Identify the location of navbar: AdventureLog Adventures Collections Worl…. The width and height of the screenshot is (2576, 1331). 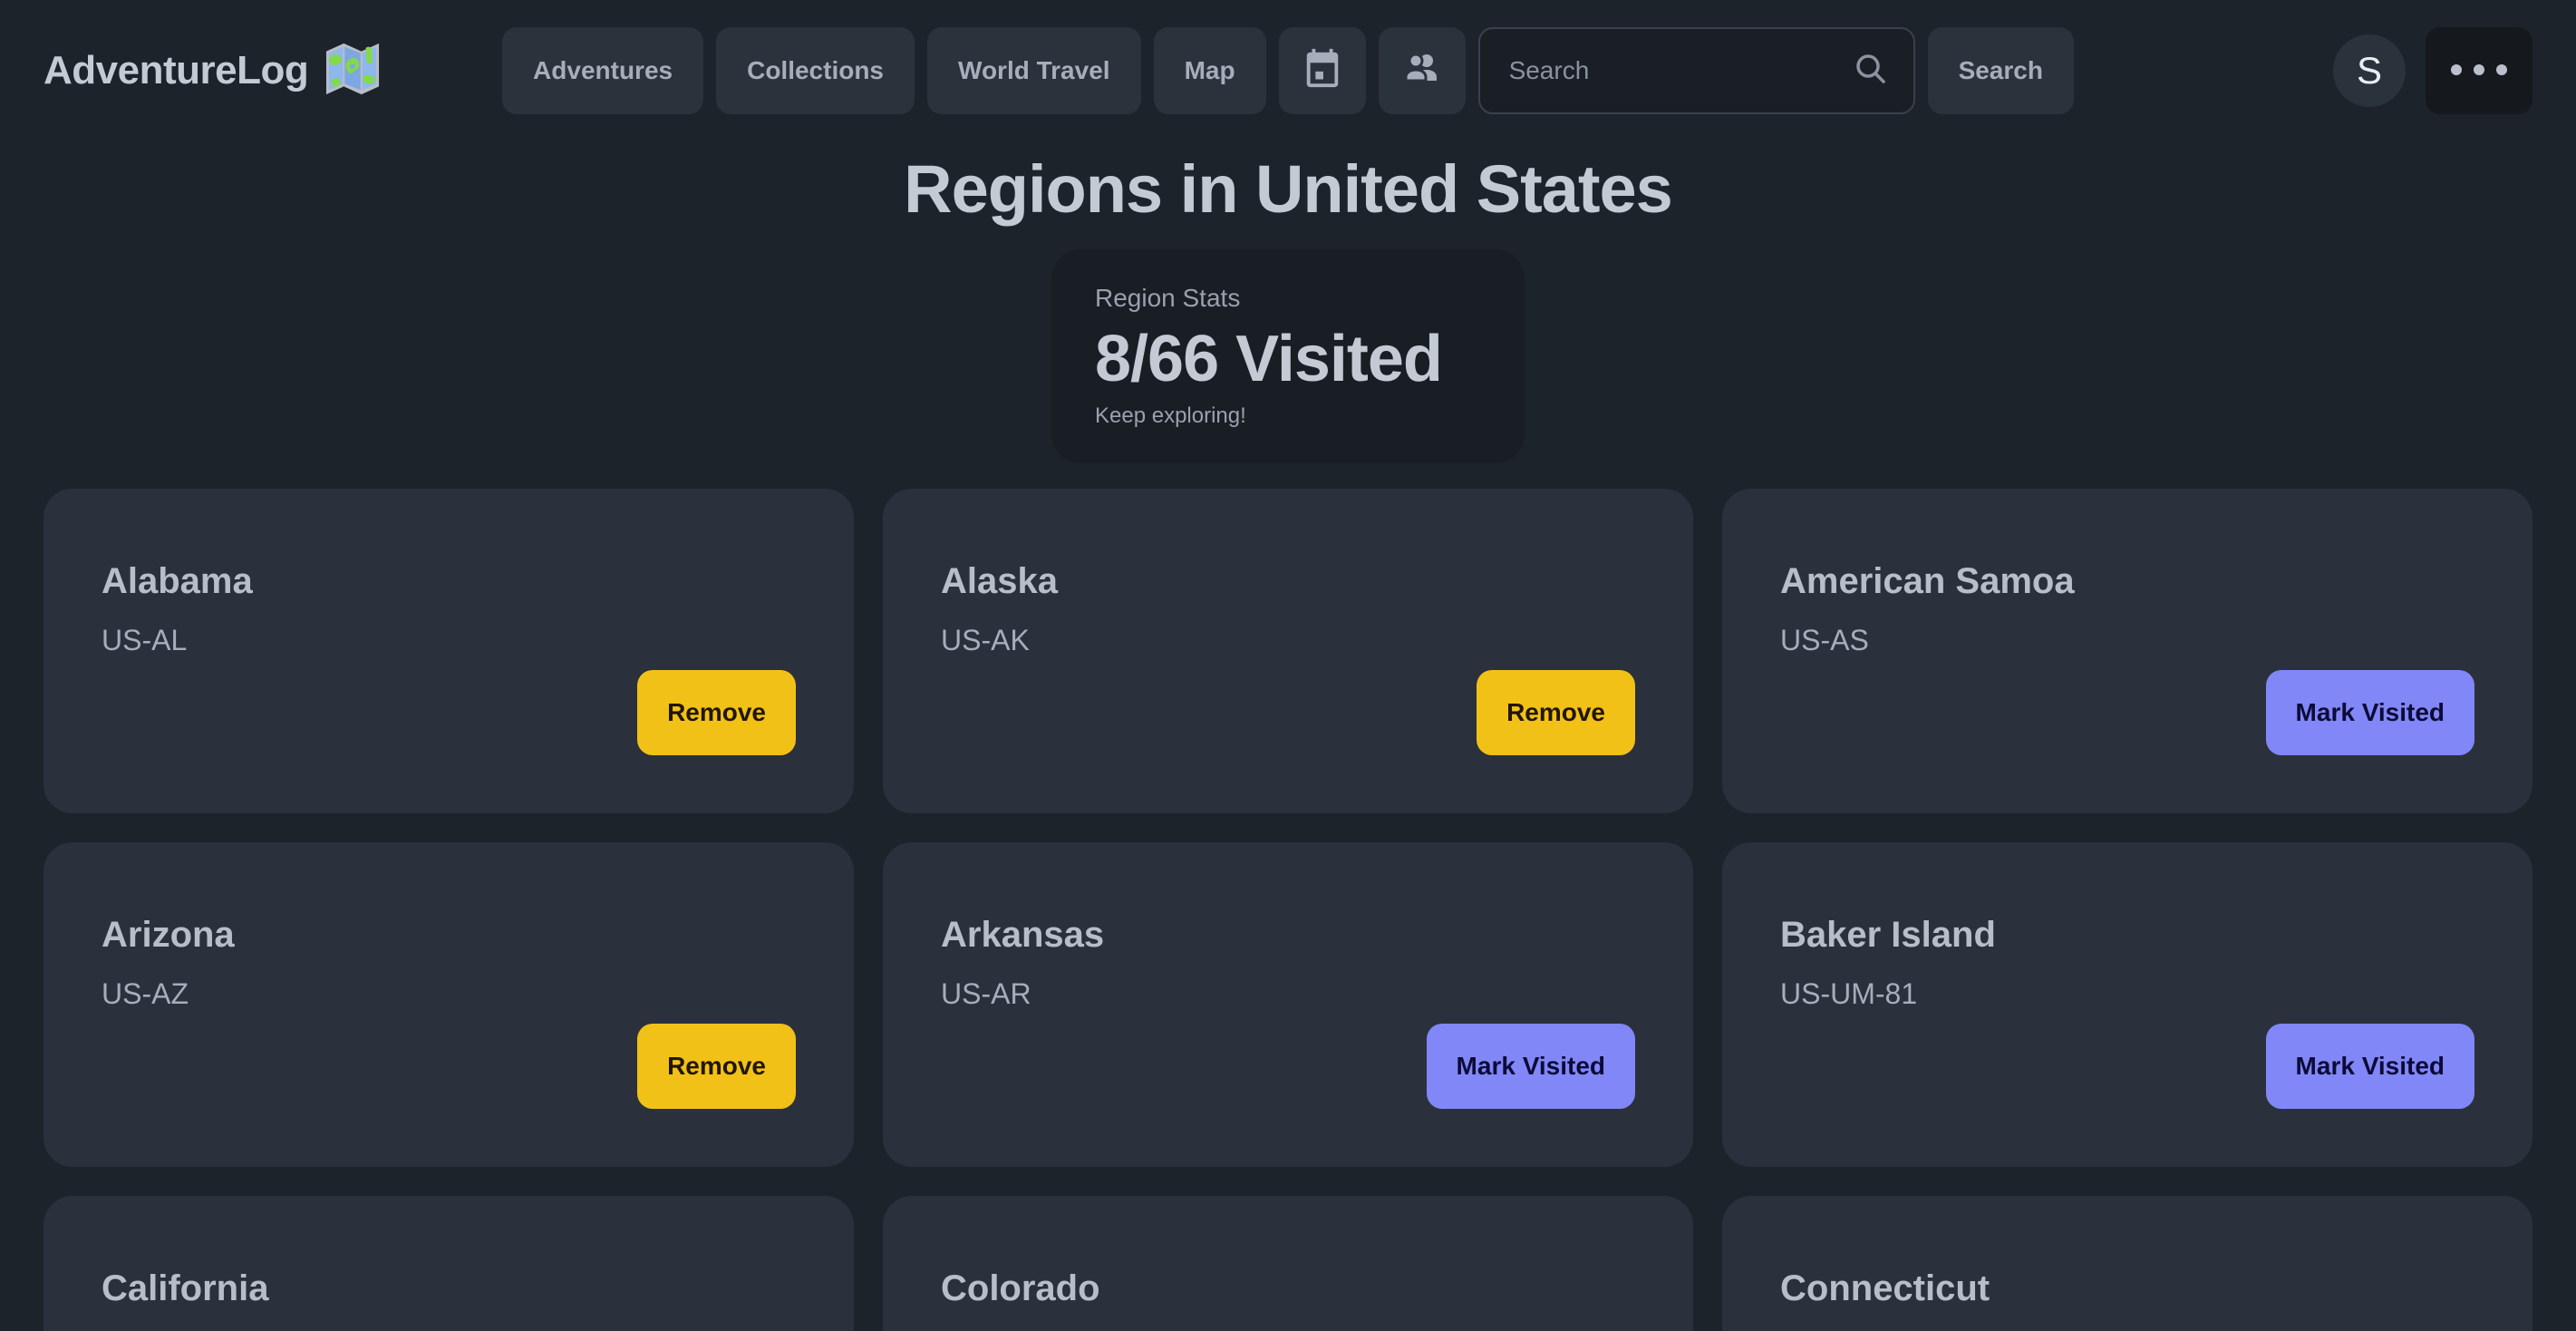
(1288, 61).